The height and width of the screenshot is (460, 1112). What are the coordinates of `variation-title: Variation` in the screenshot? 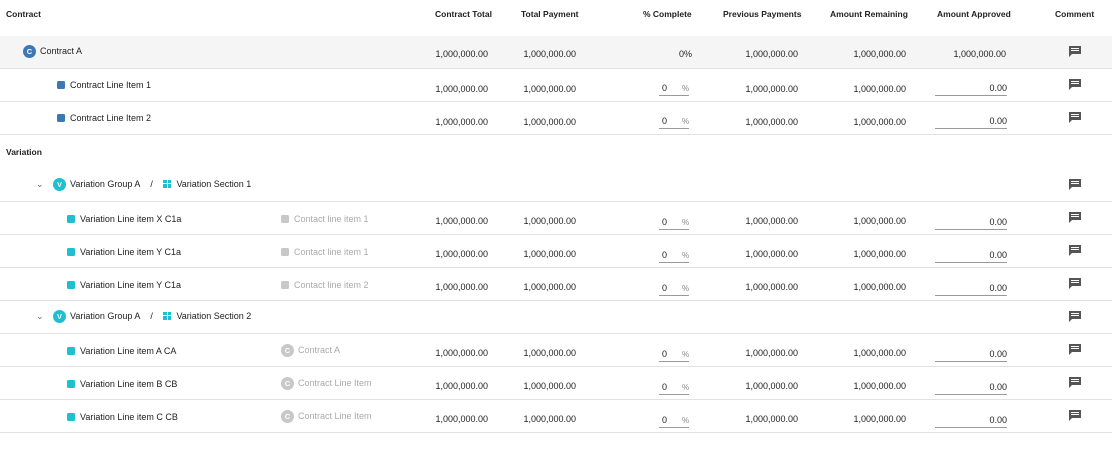 It's located at (24, 152).